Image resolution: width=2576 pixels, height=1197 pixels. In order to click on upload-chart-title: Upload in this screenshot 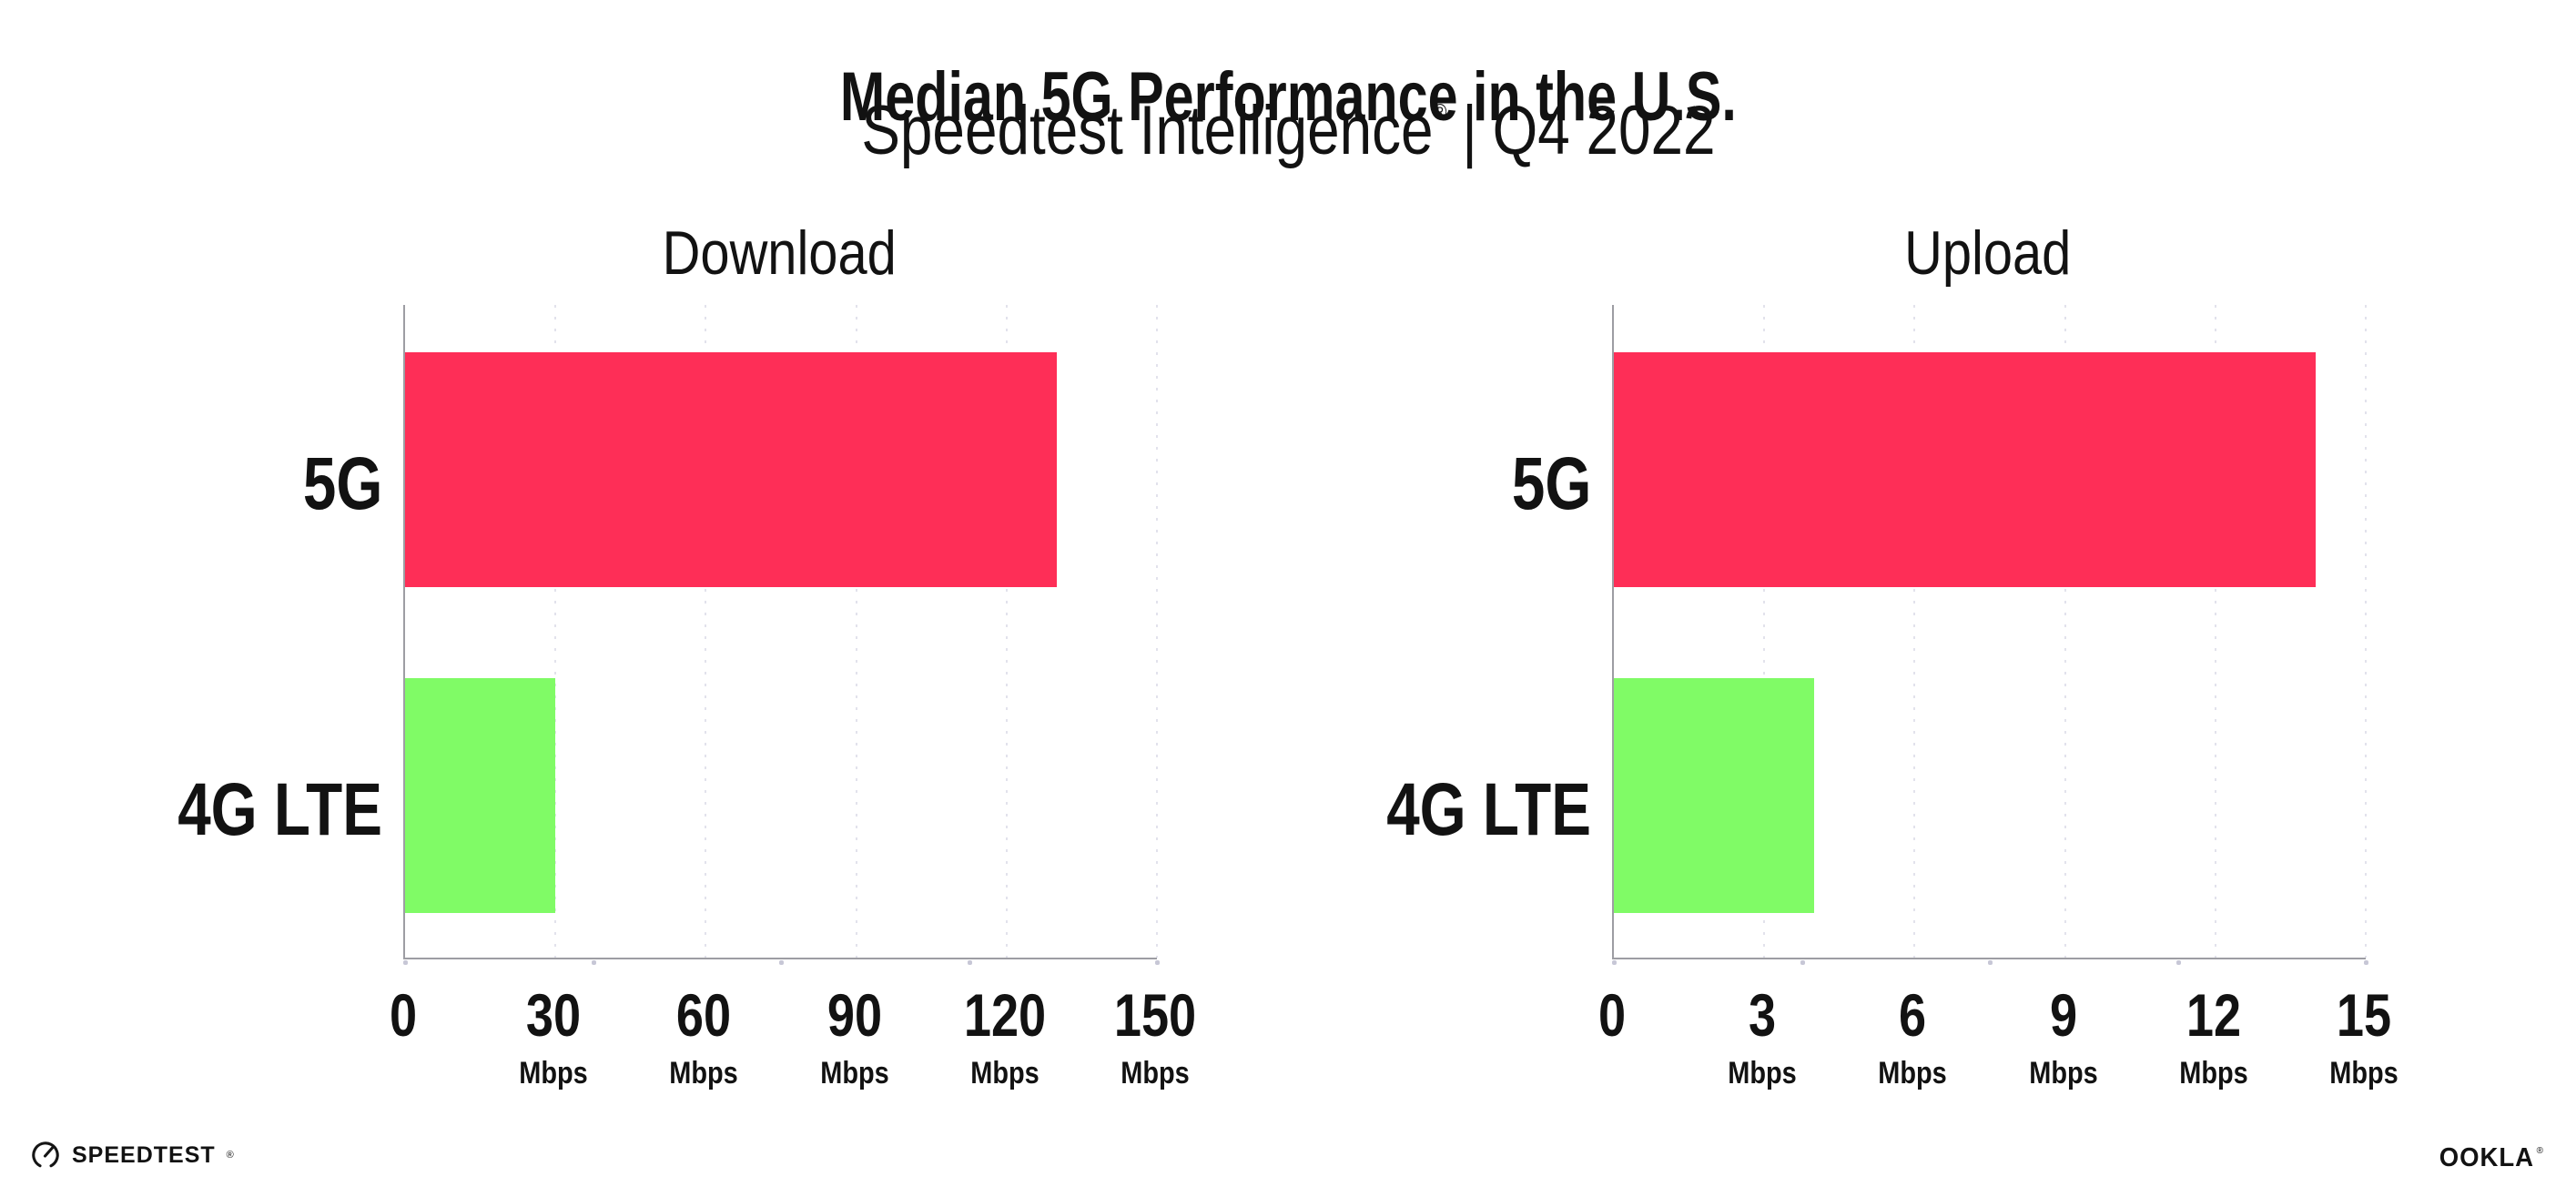, I will do `click(1988, 253)`.